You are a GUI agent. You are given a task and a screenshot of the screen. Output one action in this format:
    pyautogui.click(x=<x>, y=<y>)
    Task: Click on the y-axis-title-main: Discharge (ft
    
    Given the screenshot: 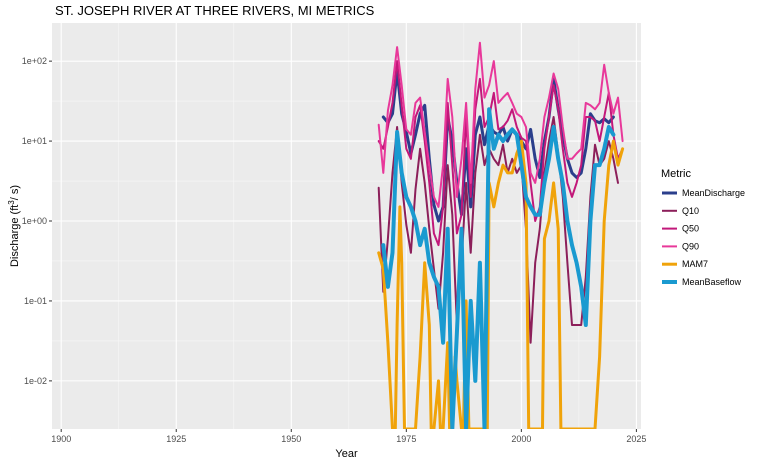 What is the action you would take?
    pyautogui.click(x=15, y=236)
    